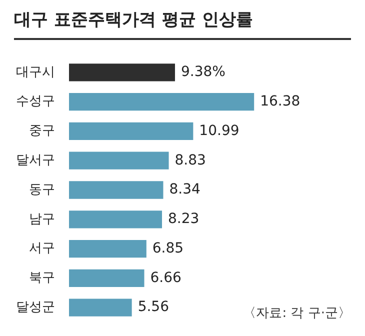 The height and width of the screenshot is (336, 365). Describe the element at coordinates (42, 131) in the screenshot. I see `y-tick-label: 중구` at that location.